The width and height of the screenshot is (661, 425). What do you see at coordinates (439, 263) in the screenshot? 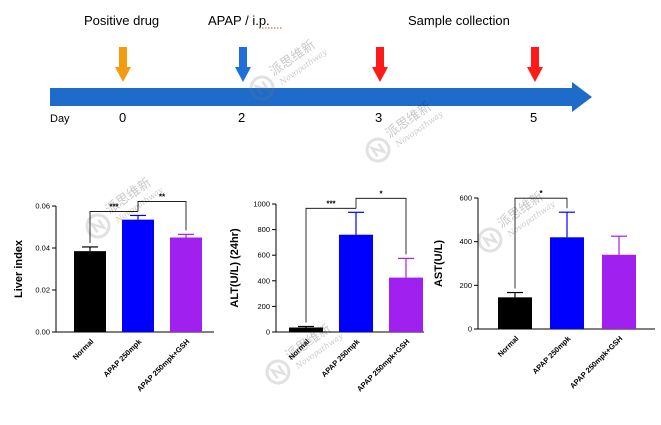
I see `y-axis-label: AST(U/L)` at bounding box center [439, 263].